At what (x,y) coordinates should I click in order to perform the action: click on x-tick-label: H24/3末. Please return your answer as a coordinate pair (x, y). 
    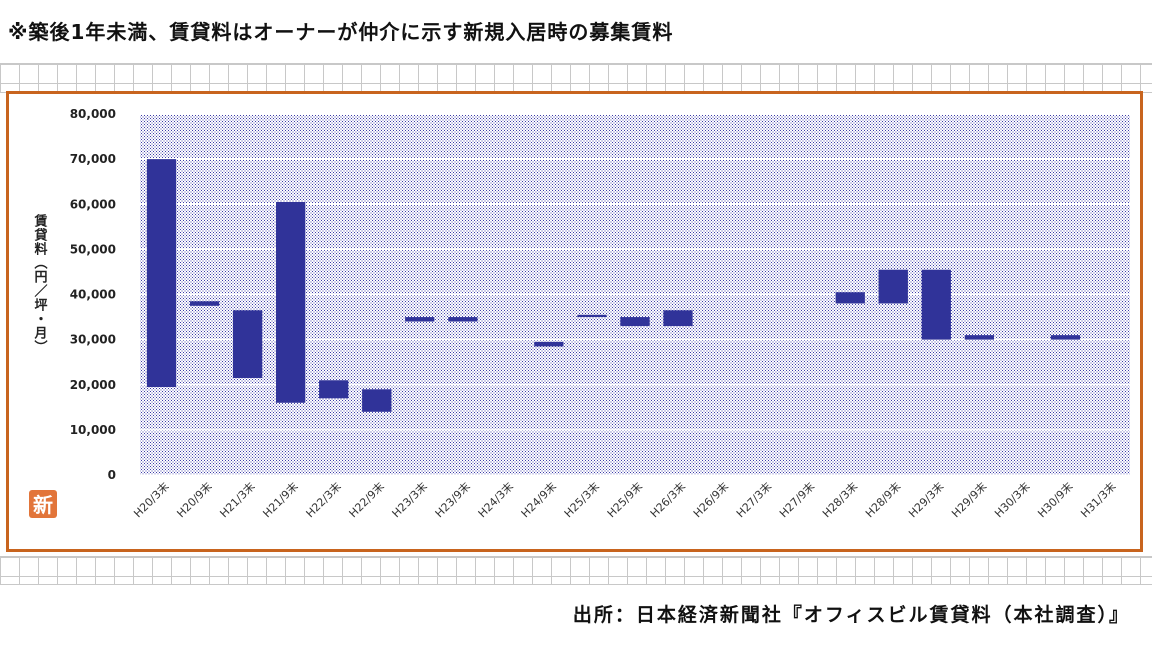
    Looking at the image, I should click on (495, 499).